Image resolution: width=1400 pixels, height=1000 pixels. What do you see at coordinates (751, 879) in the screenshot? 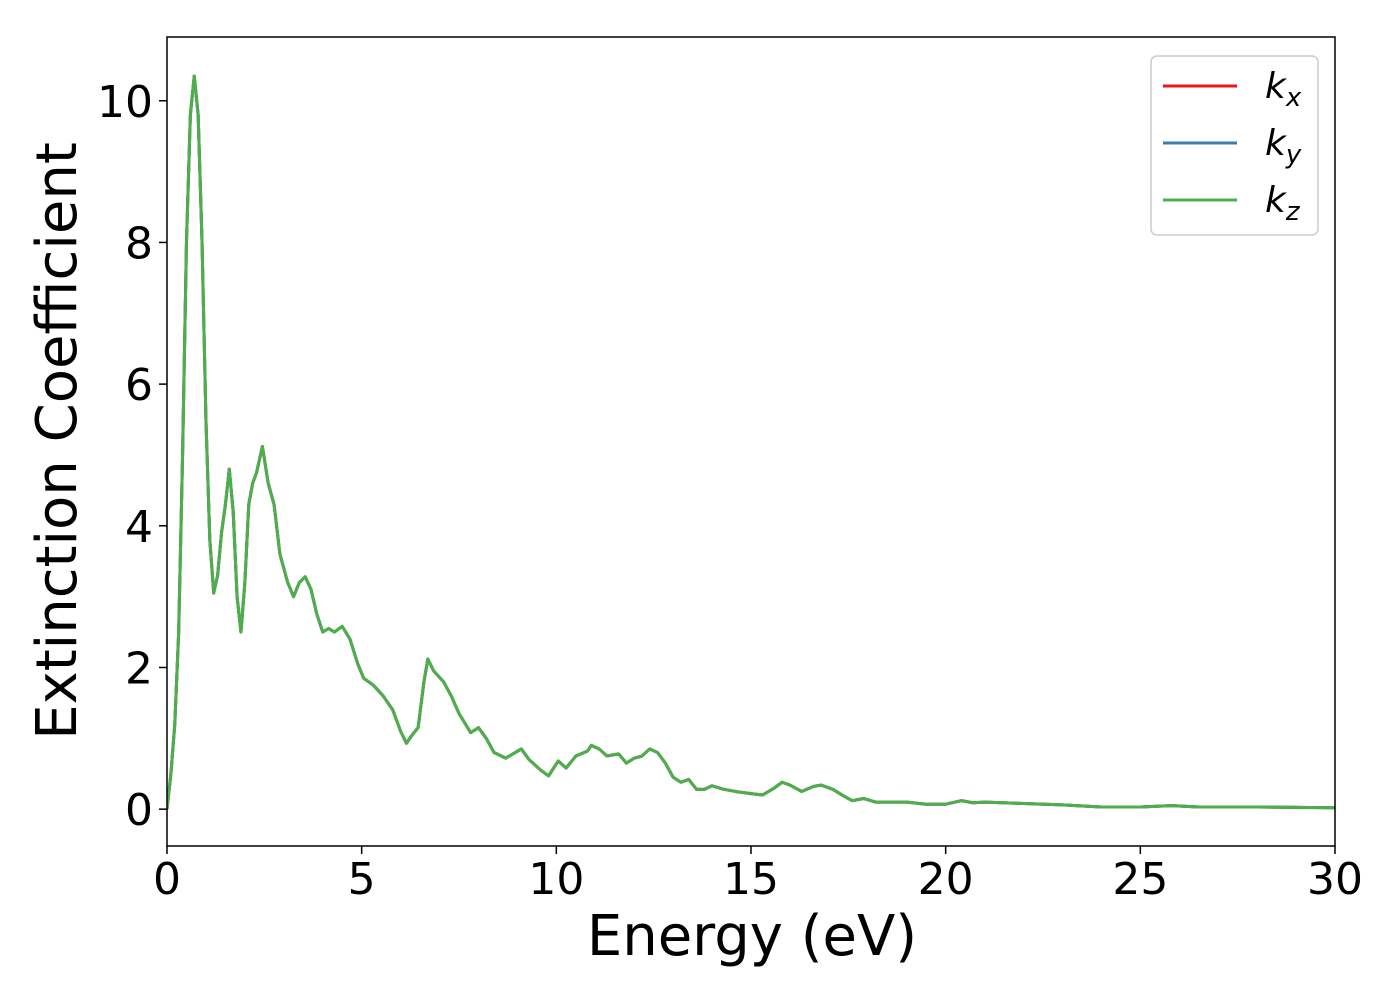
I see `x-tick-label: 15` at bounding box center [751, 879].